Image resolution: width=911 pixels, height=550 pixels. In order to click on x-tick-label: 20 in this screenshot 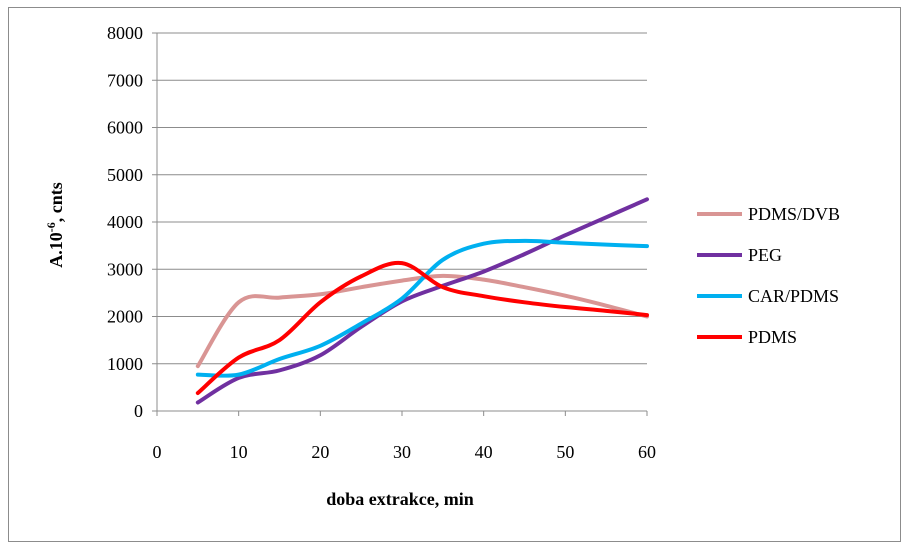, I will do `click(320, 452)`.